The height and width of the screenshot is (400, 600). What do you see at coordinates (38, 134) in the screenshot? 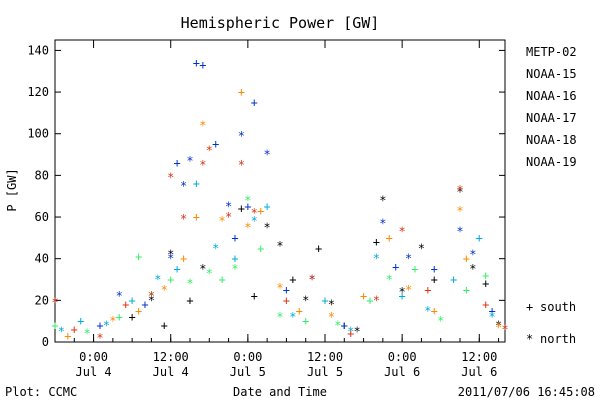
I see `y-tick-label: 100` at bounding box center [38, 134].